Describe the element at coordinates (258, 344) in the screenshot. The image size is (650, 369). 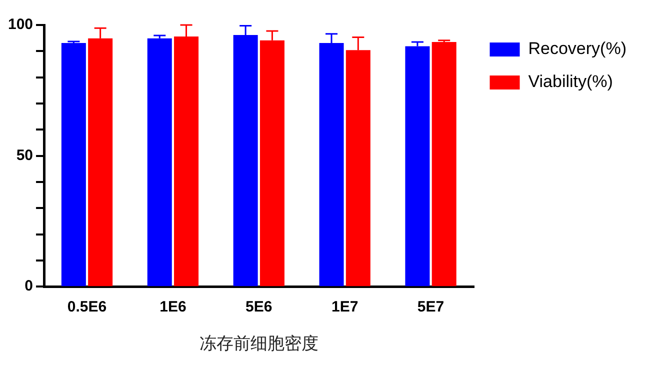
I see `x-axis-title: 冻存前细胞密度` at that location.